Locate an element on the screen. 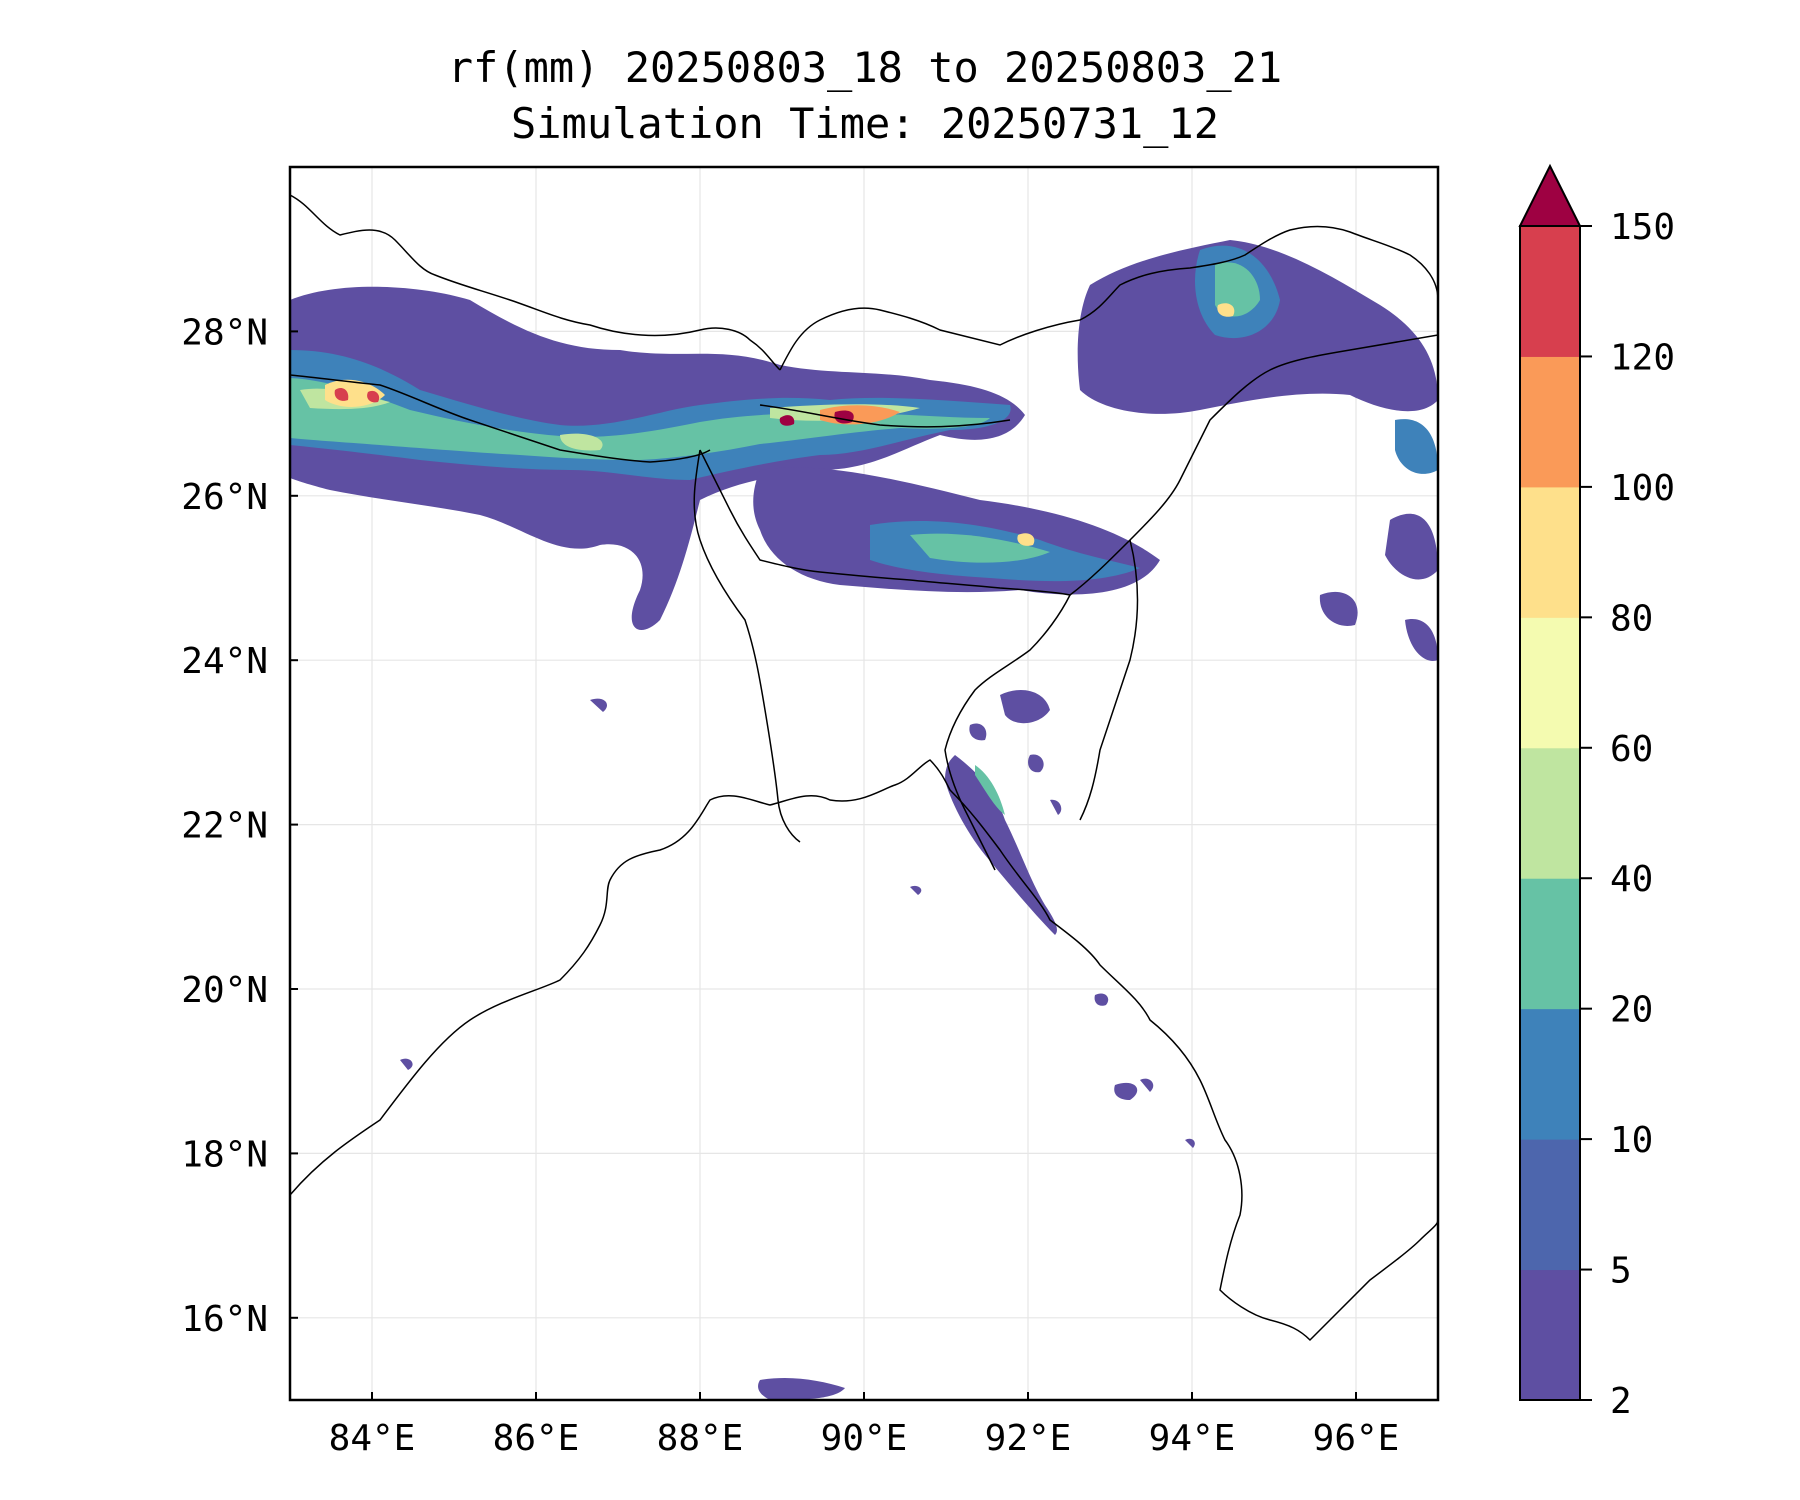  rain-core-west-peak is located at coordinates (357, 395).